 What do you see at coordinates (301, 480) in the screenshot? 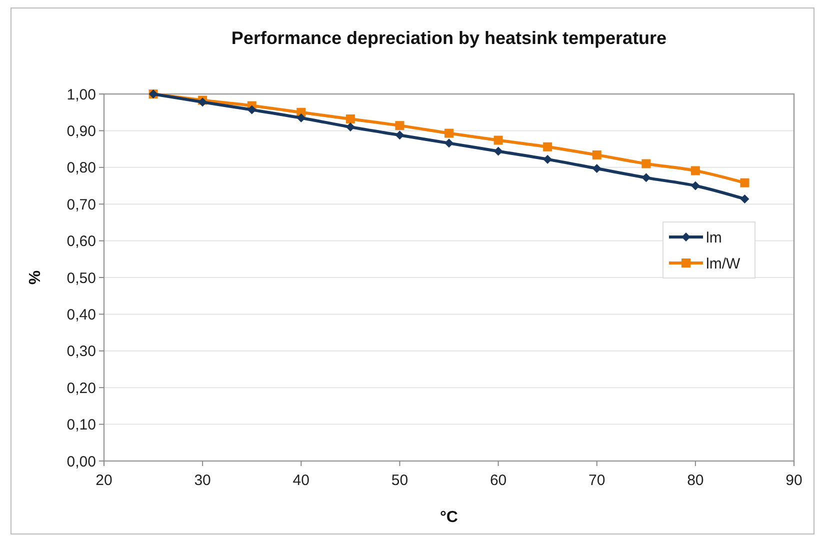
I see `x-tick-label: 40` at bounding box center [301, 480].